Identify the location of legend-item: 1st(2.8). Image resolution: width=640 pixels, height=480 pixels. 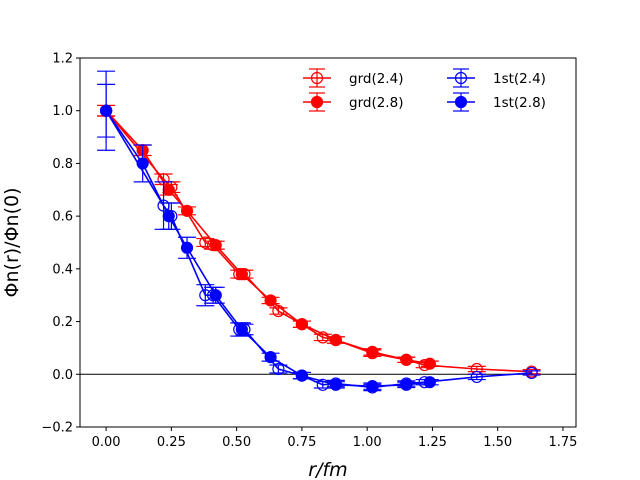
(496, 102).